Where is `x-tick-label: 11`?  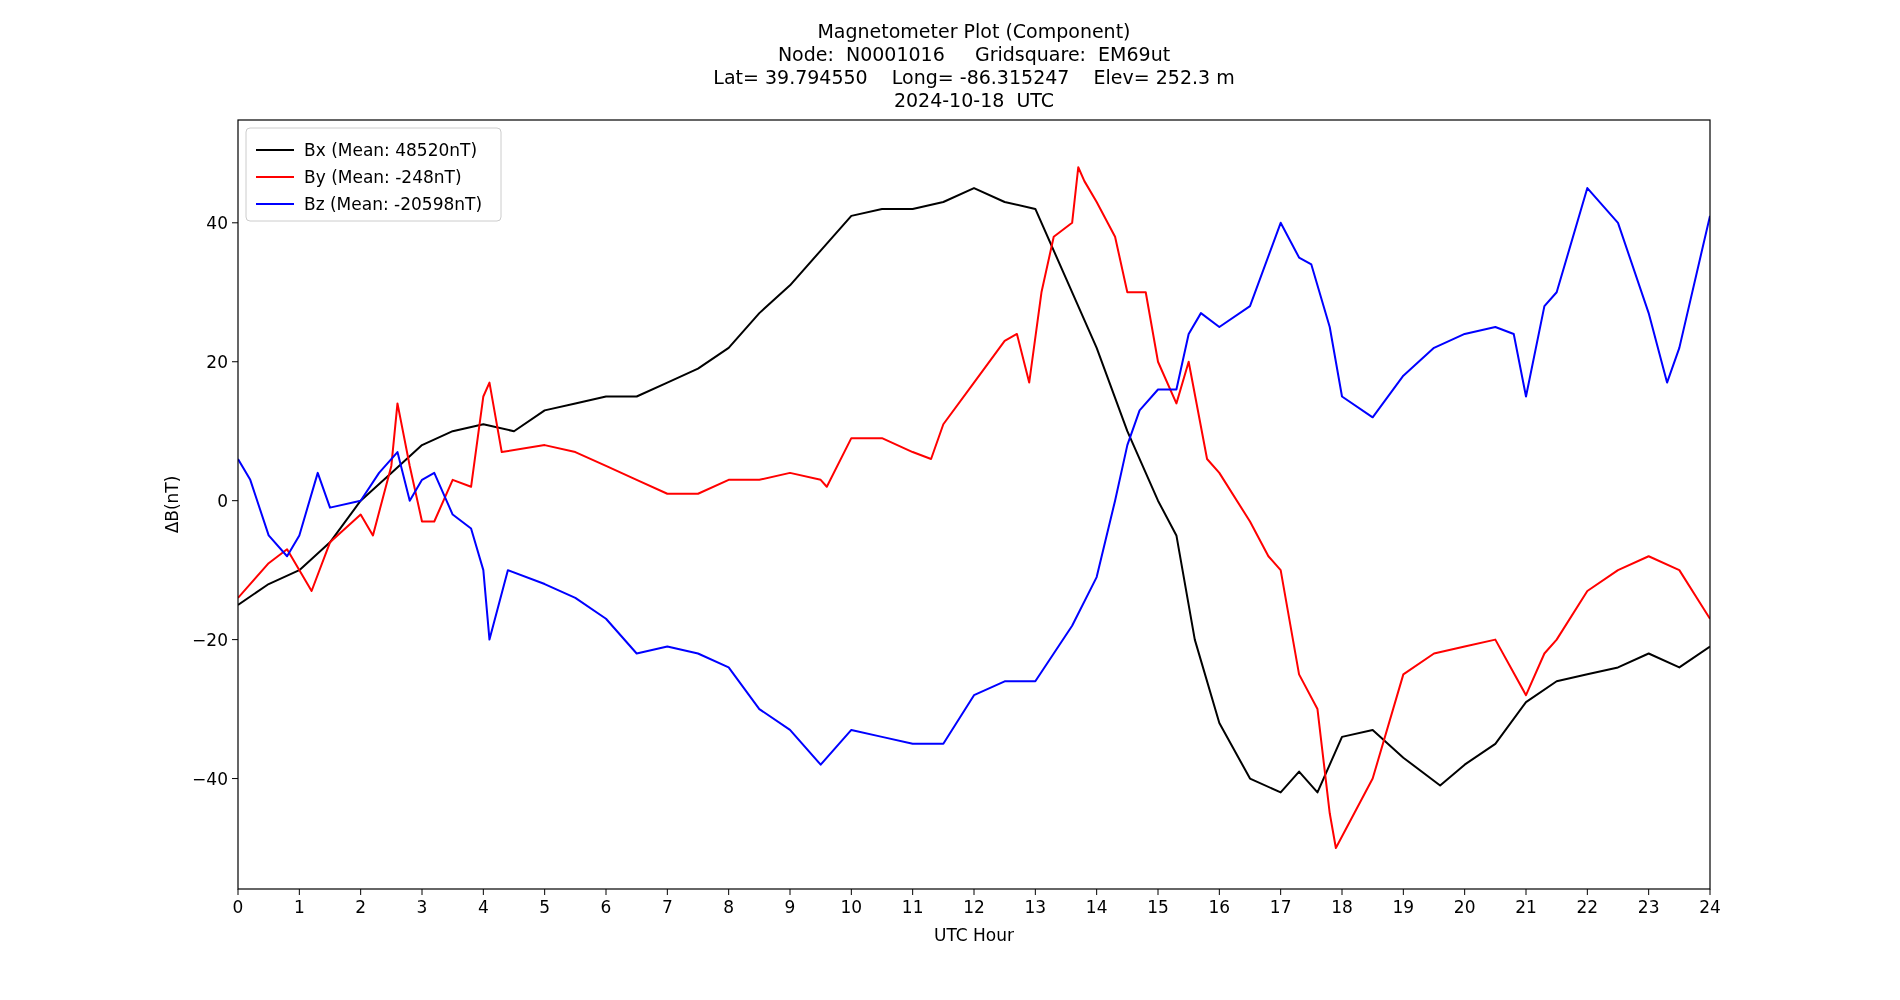 x-tick-label: 11 is located at coordinates (912, 907).